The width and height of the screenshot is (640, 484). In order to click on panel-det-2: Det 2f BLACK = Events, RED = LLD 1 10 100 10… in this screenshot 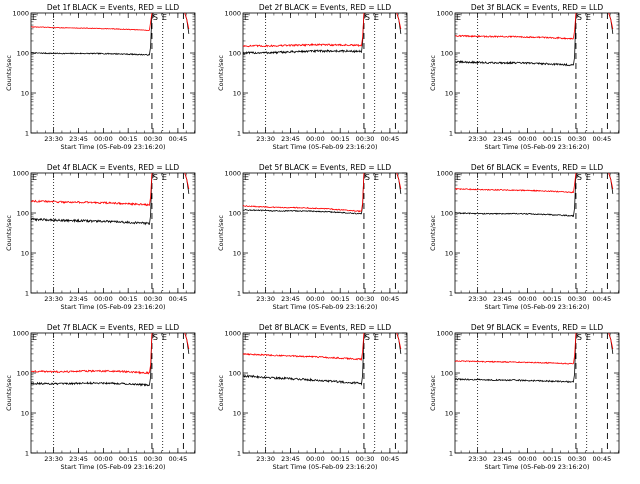, I will do `click(312, 77)`.